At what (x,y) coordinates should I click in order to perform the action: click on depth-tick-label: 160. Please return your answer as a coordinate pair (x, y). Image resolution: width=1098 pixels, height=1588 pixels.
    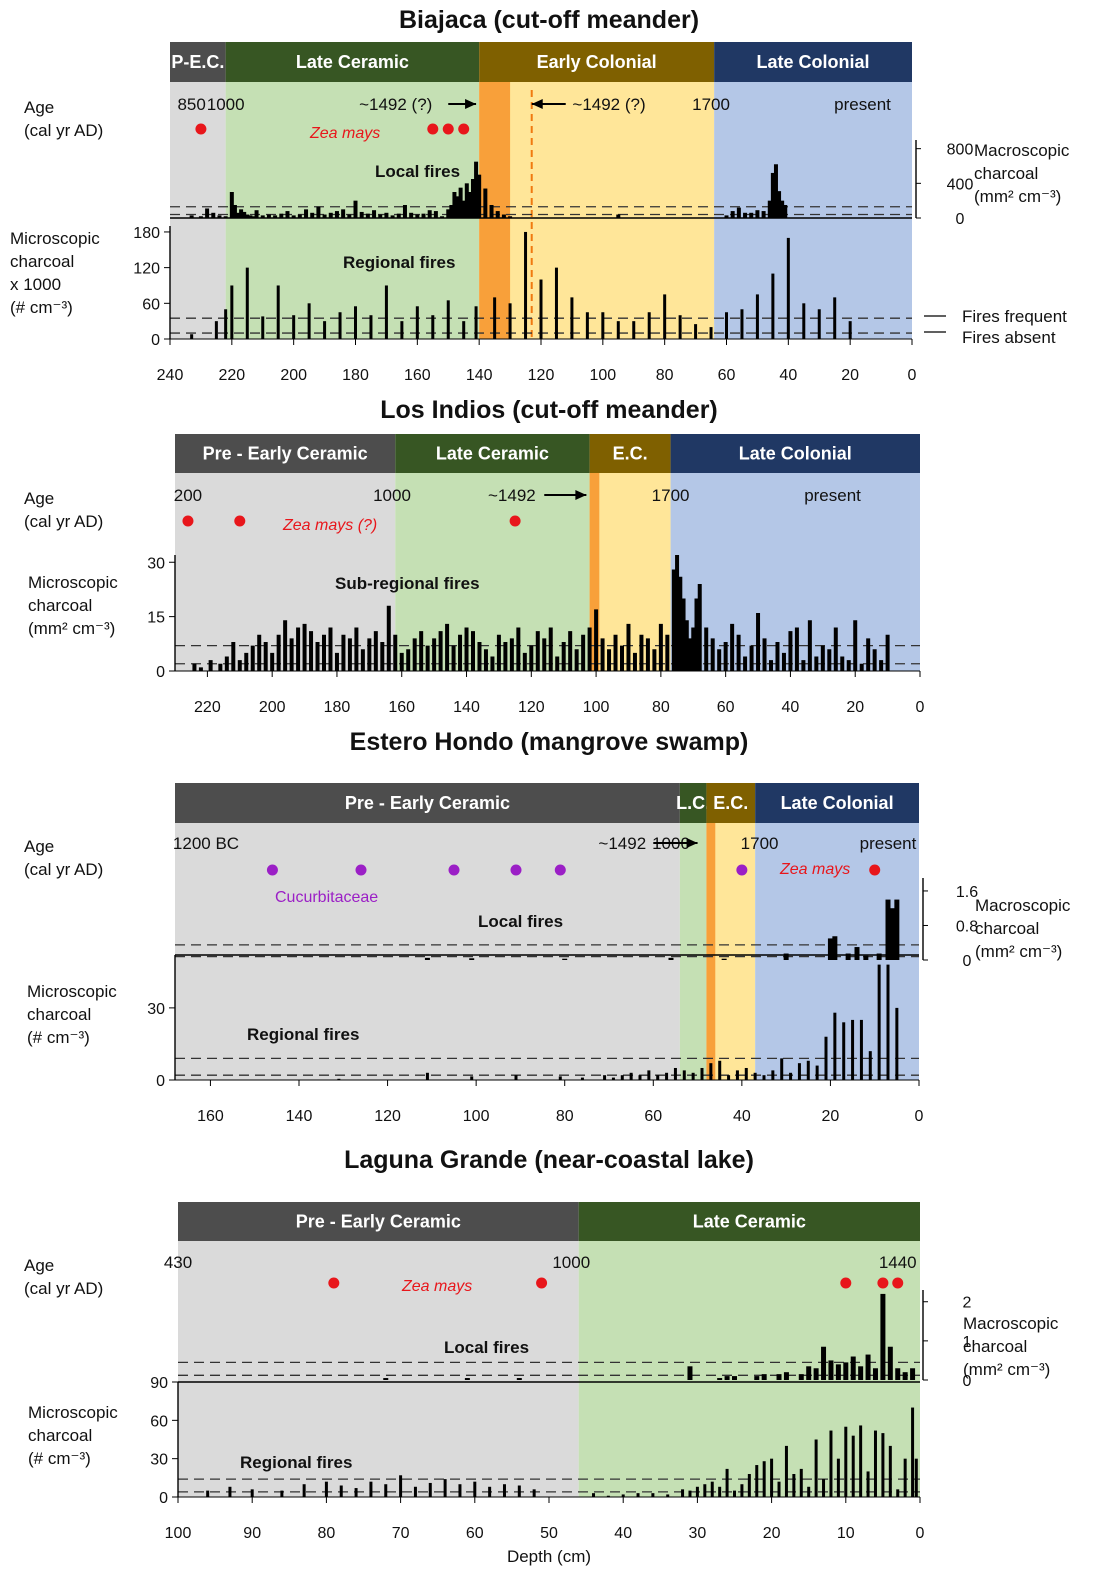
    Looking at the image, I should click on (417, 375).